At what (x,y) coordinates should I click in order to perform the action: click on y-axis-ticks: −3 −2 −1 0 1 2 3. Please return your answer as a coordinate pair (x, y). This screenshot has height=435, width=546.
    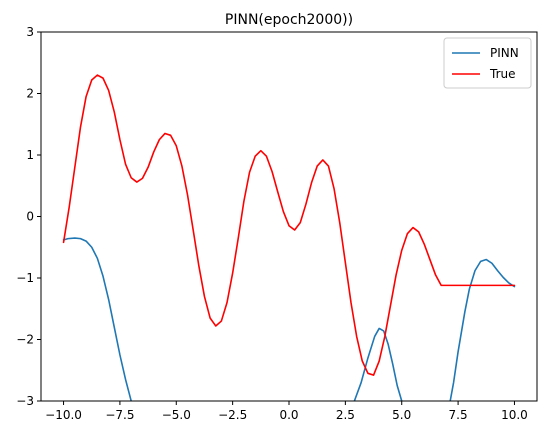
    Looking at the image, I should click on (28, 216).